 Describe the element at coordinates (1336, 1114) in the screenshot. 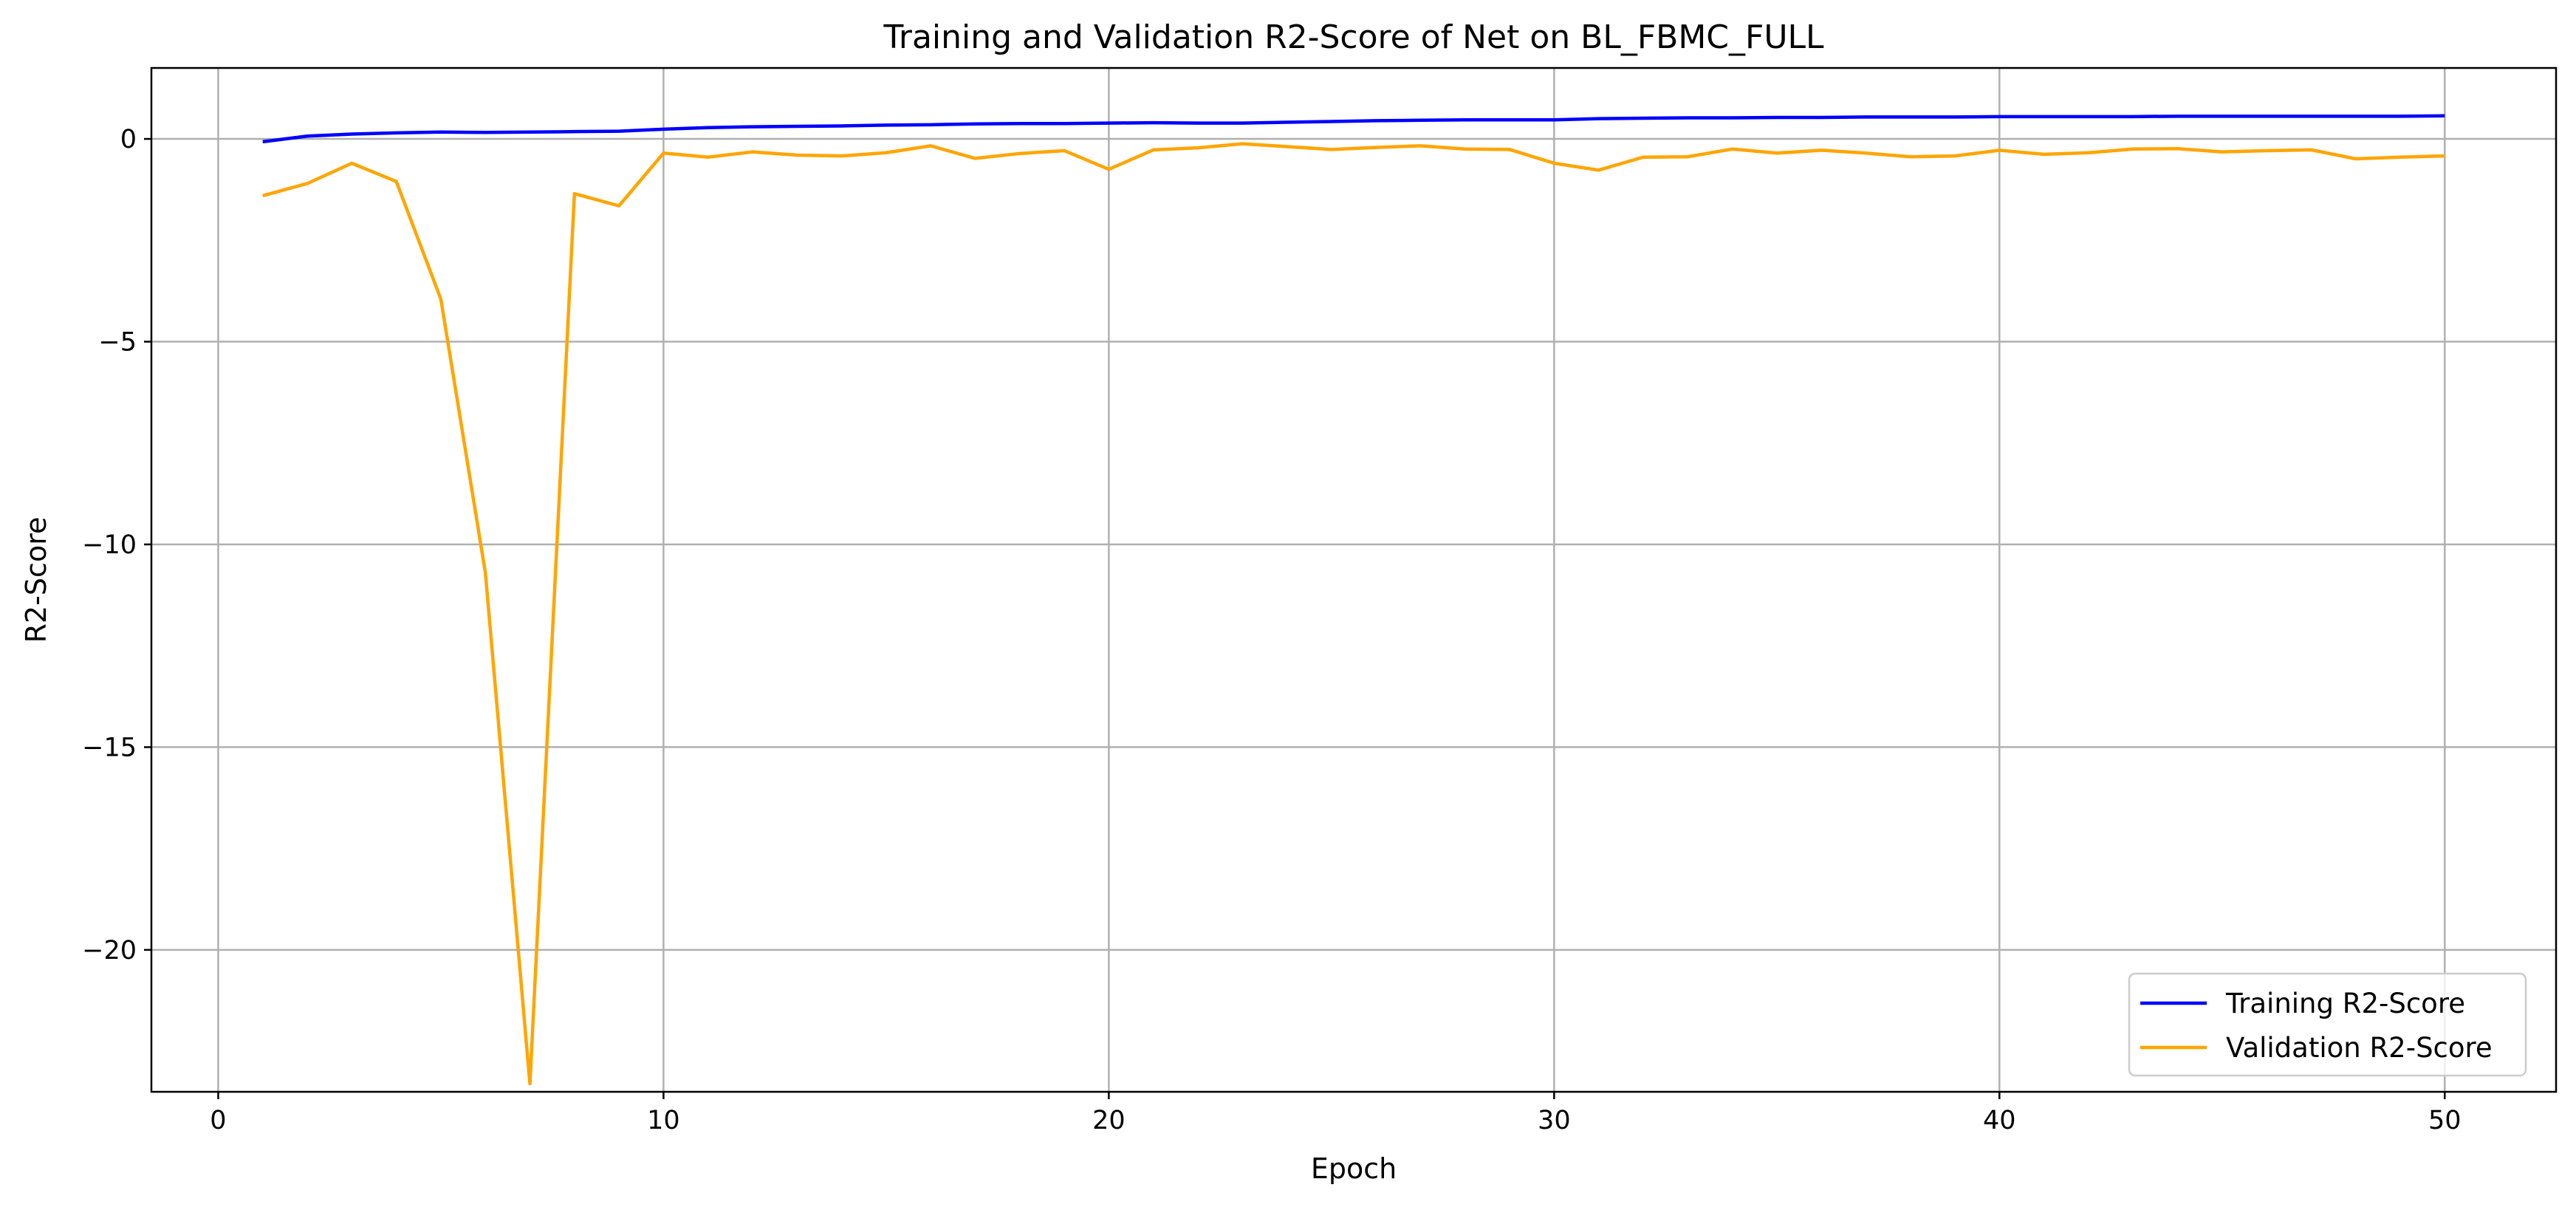

I see `x-axis-ticks: 0 10 20 30 40 50` at that location.